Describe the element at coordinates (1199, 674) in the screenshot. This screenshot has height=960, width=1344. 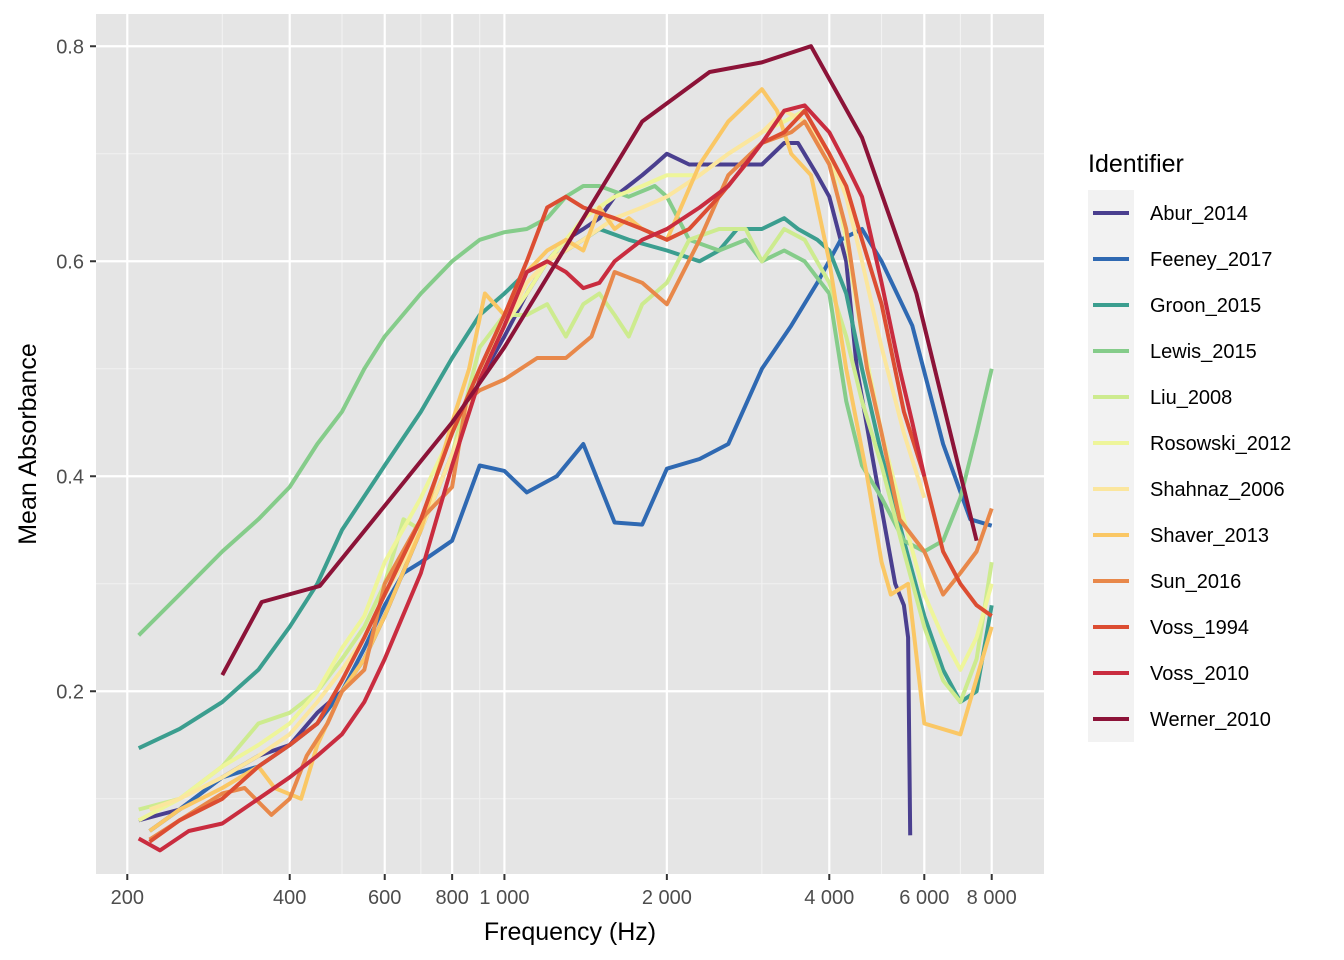
I see `legend-label: Voss_2010` at that location.